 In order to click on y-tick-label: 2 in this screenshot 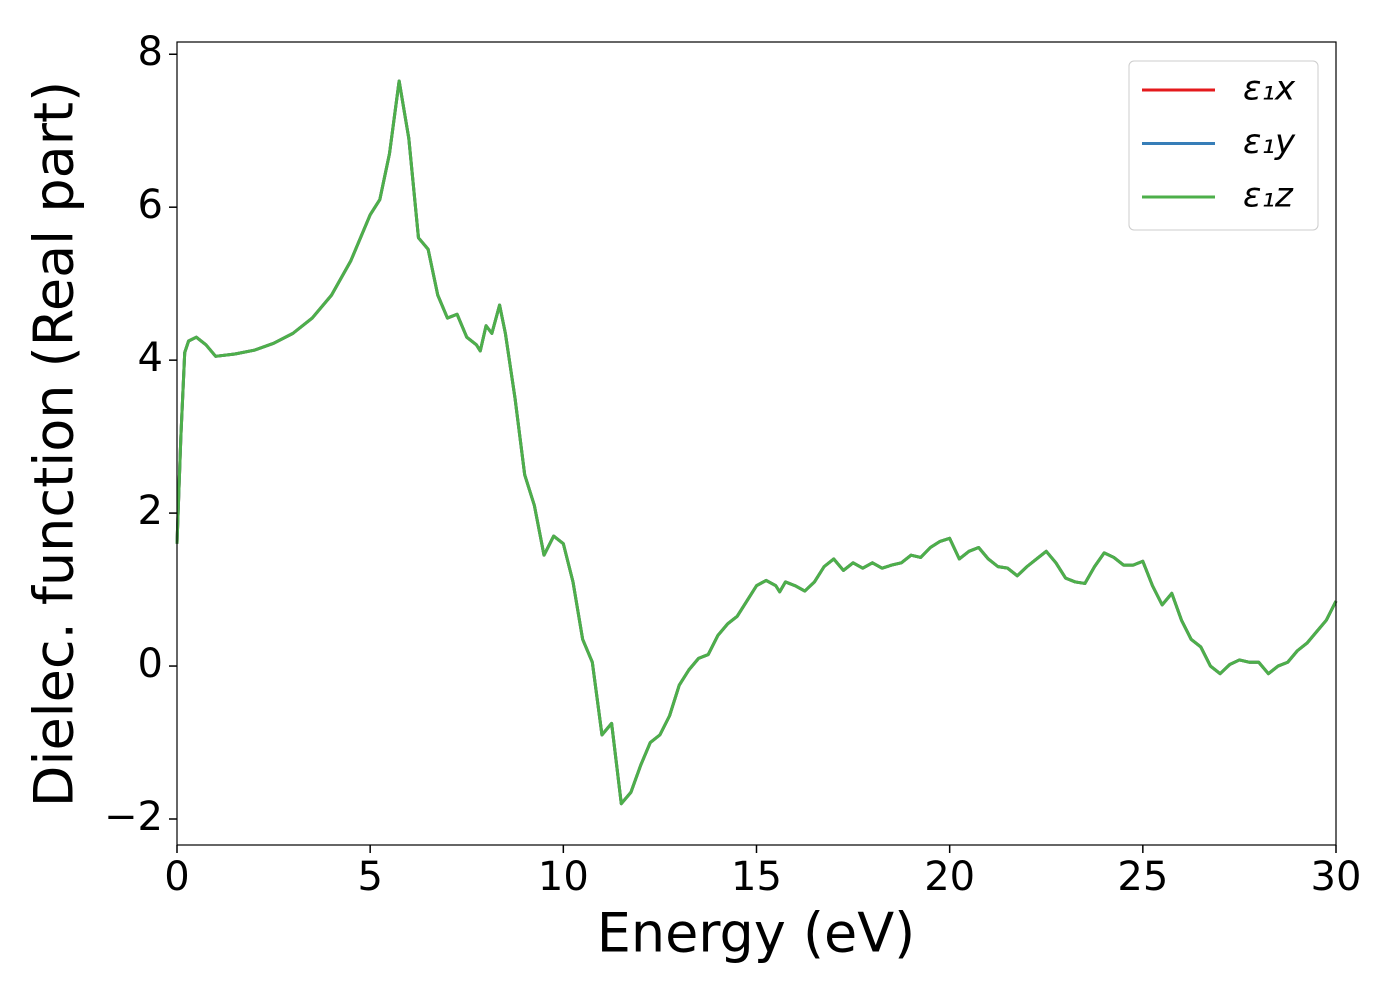, I will do `click(150, 511)`.